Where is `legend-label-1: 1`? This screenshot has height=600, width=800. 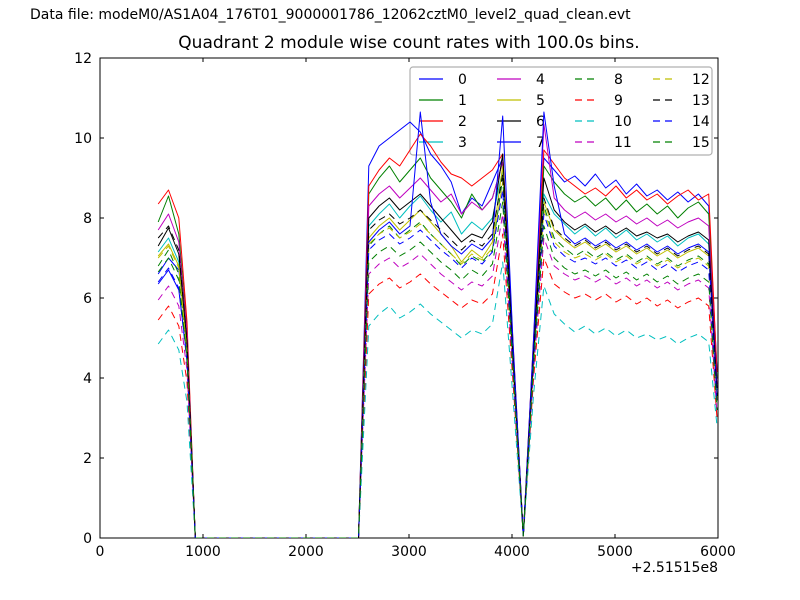
legend-label-1: 1 is located at coordinates (462, 101).